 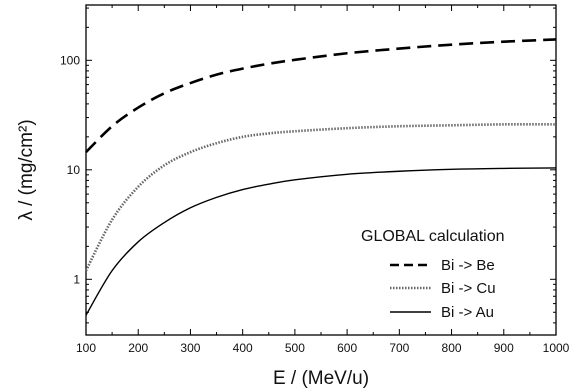 What do you see at coordinates (556, 348) in the screenshot?
I see `x-tick-label: 1000` at bounding box center [556, 348].